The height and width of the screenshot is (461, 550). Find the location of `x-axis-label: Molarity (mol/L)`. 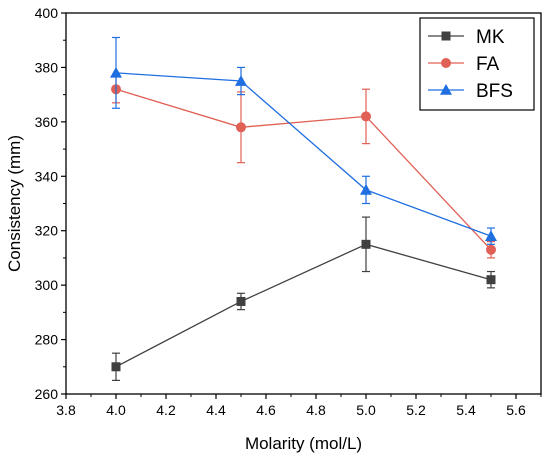

x-axis-label: Molarity (mol/L) is located at coordinates (303, 443).